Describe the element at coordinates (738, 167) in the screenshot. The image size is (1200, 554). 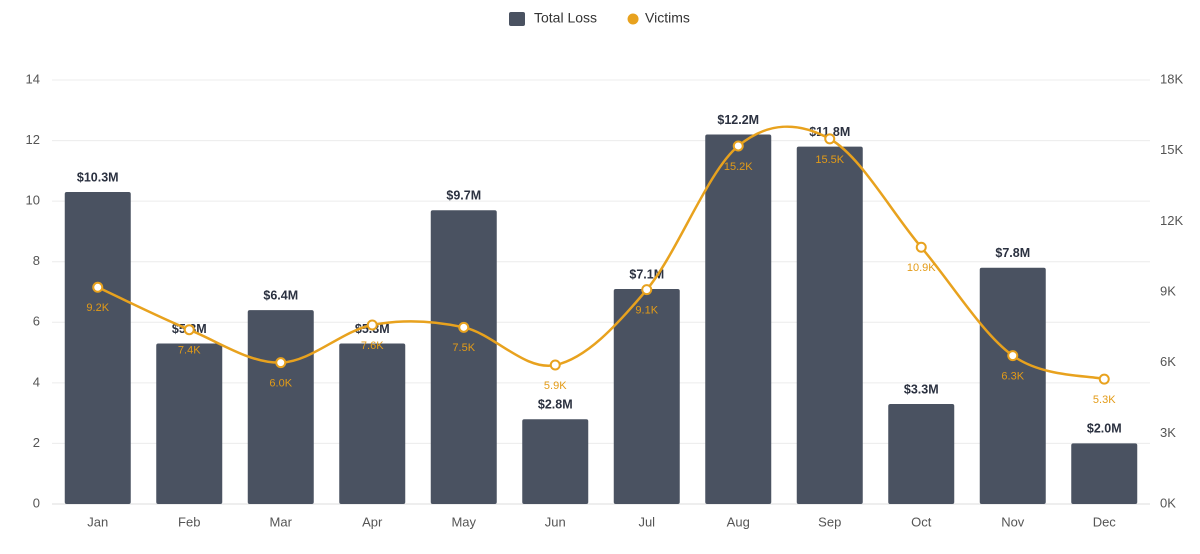
I see `point-value-label: 15.2K` at that location.